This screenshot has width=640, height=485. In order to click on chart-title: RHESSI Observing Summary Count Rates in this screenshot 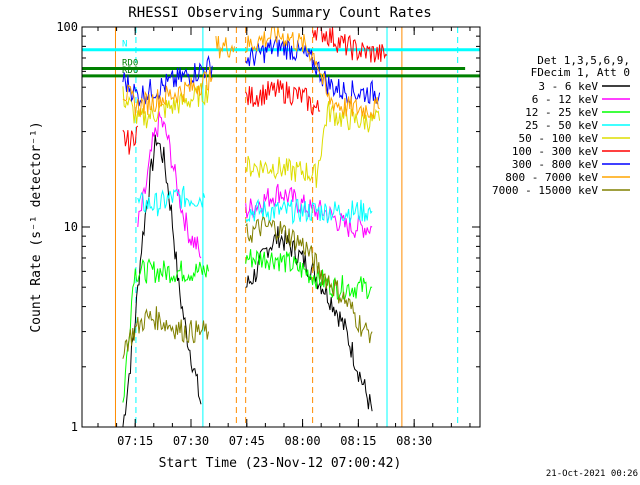, I will do `click(279, 13)`.